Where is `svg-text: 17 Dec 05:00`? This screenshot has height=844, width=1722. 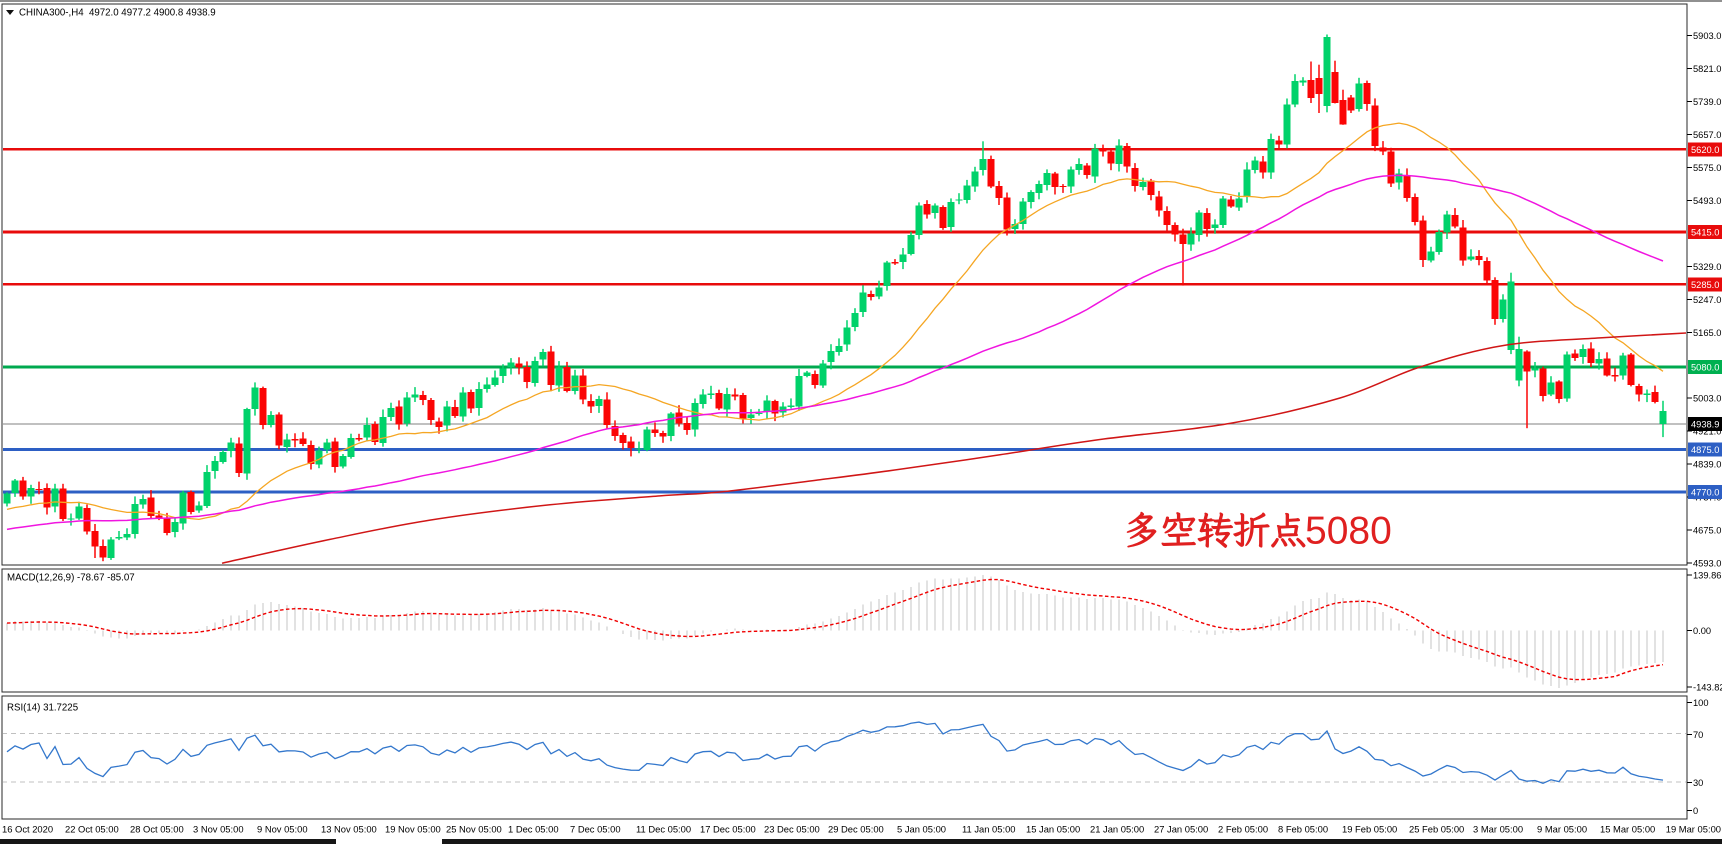
svg-text: 17 Dec 05:00 is located at coordinates (728, 829).